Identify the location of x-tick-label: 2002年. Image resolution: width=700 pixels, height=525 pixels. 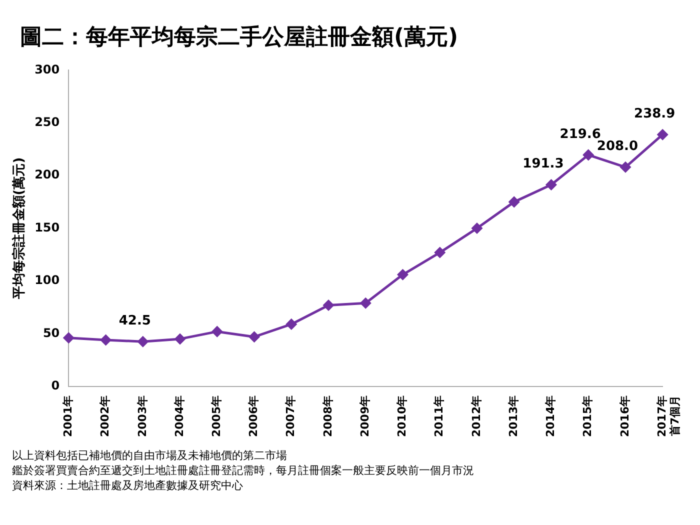
(105, 416).